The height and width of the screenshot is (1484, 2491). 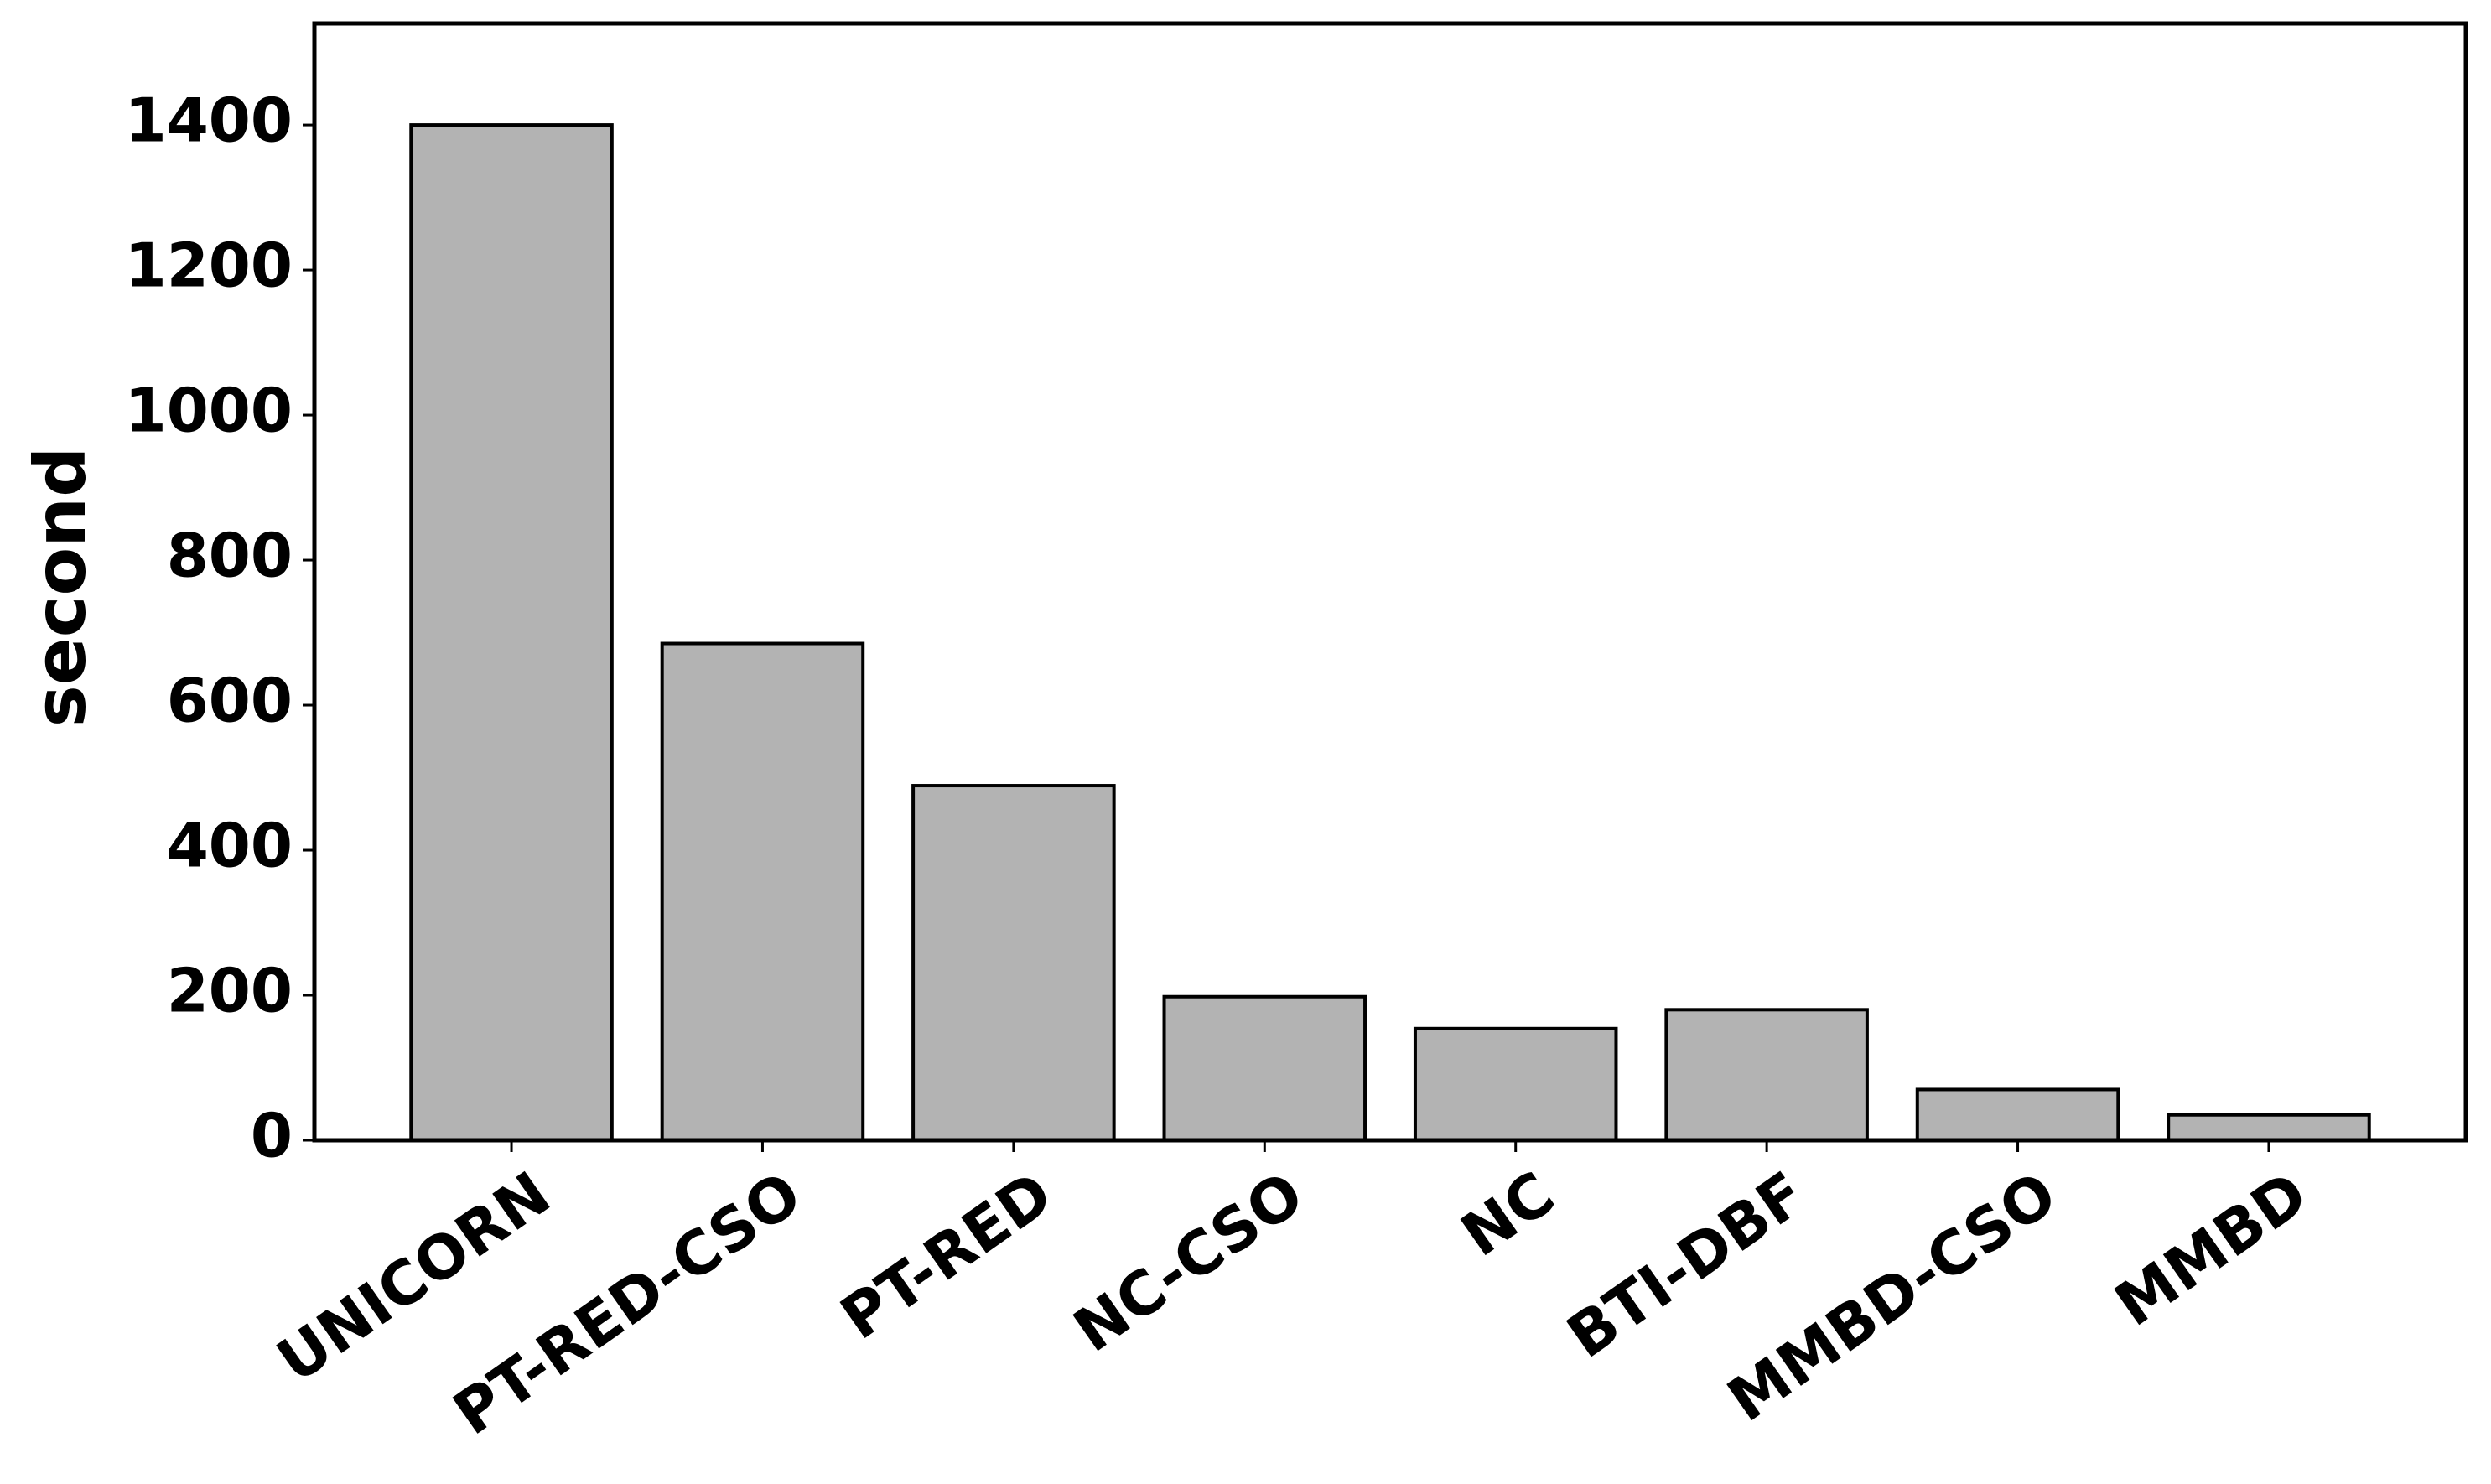 What do you see at coordinates (272, 1136) in the screenshot?
I see `y-tick-label: 0` at bounding box center [272, 1136].